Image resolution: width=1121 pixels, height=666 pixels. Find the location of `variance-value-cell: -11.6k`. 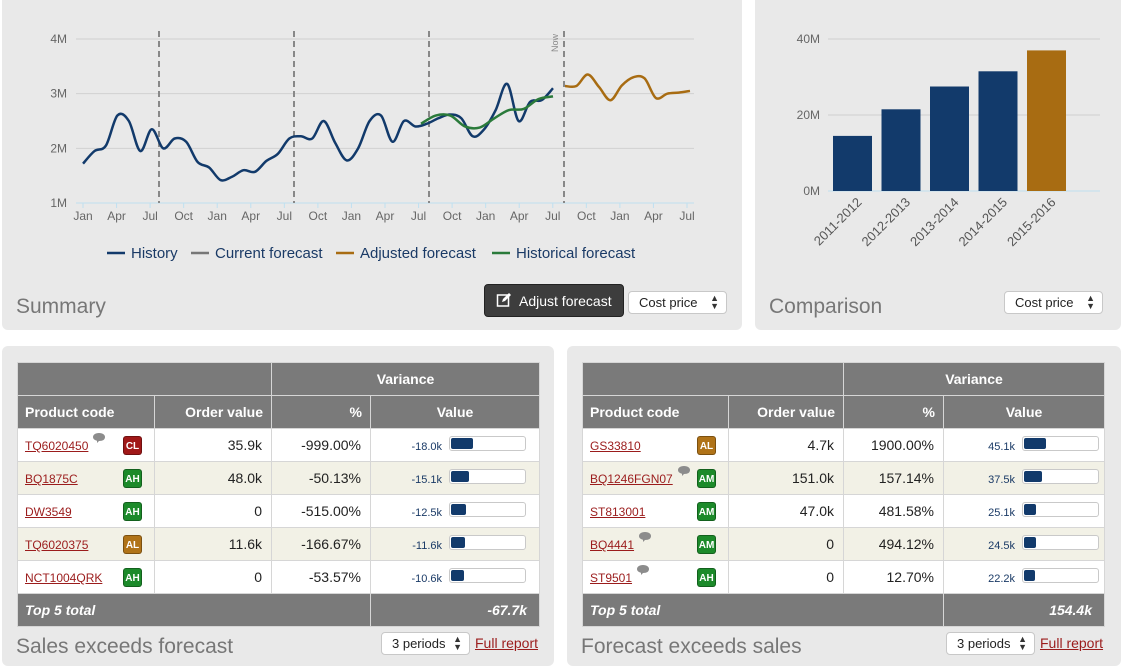

variance-value-cell: -11.6k is located at coordinates (455, 544).